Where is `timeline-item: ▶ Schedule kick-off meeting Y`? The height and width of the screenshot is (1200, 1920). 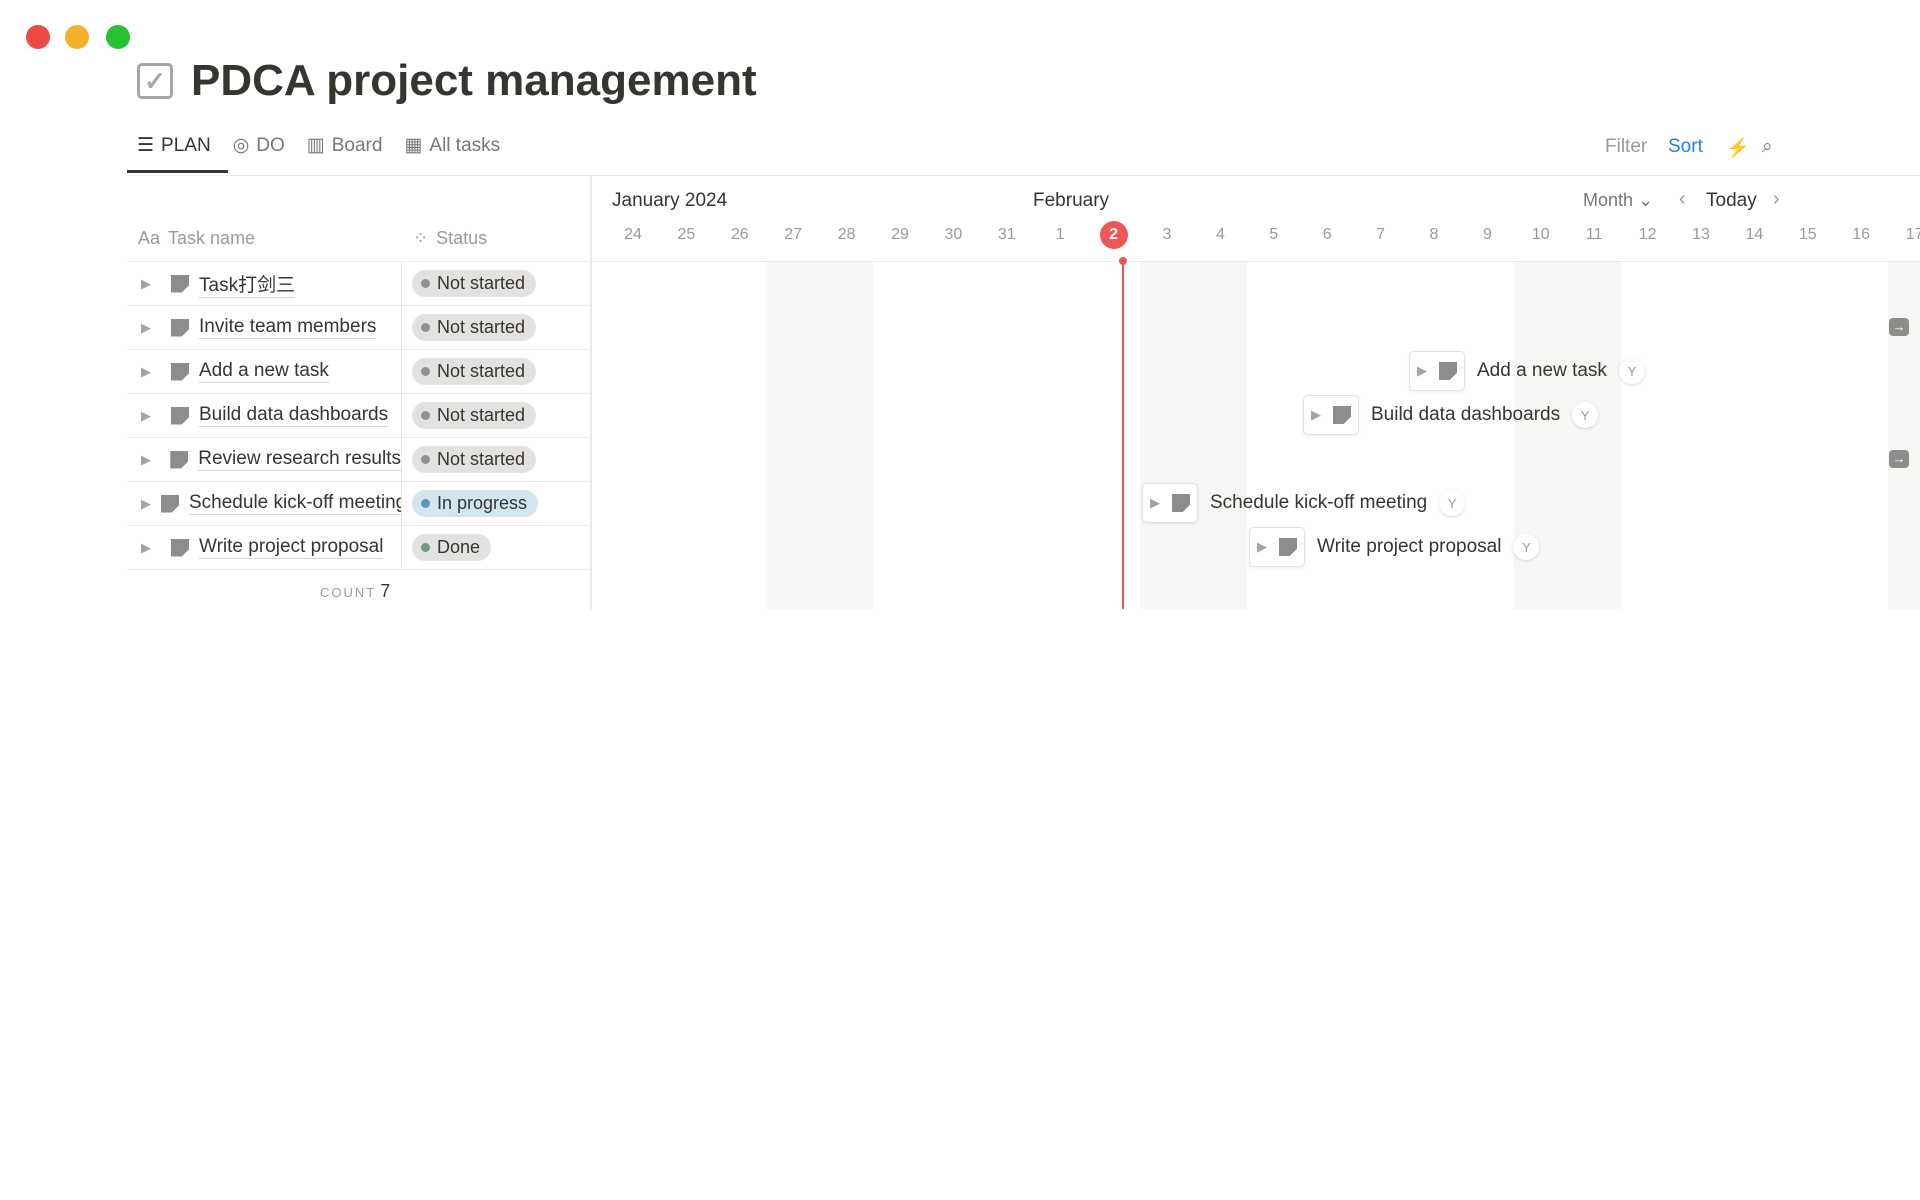
timeline-item: ▶ Schedule kick-off meeting Y is located at coordinates (1304, 503).